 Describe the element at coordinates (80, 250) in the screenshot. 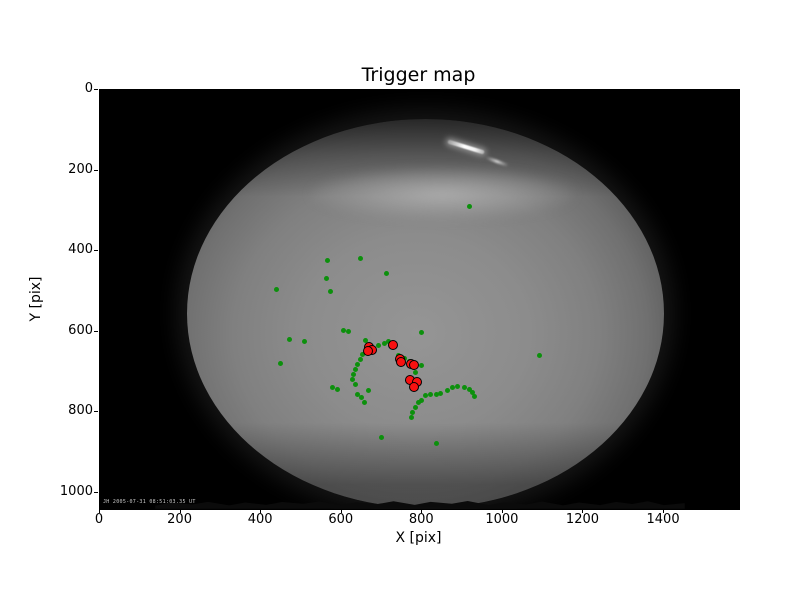

I see `y-tick-label: 400` at that location.